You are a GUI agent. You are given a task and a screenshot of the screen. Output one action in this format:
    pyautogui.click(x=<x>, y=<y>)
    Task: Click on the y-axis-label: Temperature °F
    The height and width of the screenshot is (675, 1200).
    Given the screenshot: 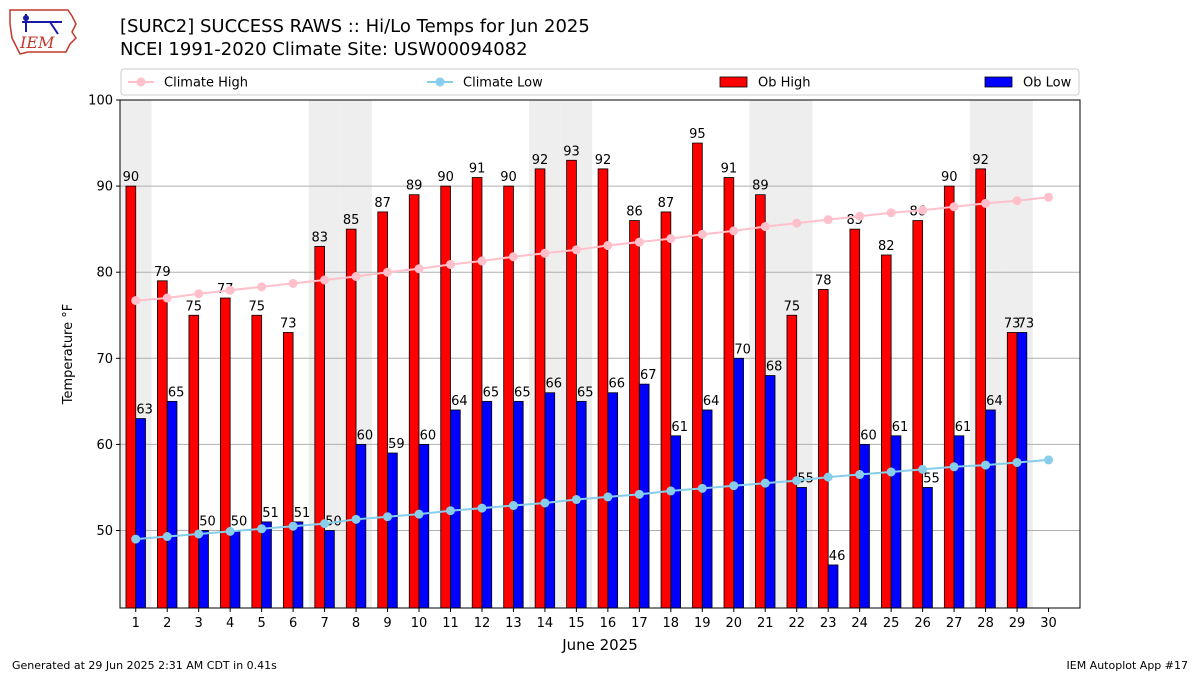 What is the action you would take?
    pyautogui.click(x=68, y=354)
    